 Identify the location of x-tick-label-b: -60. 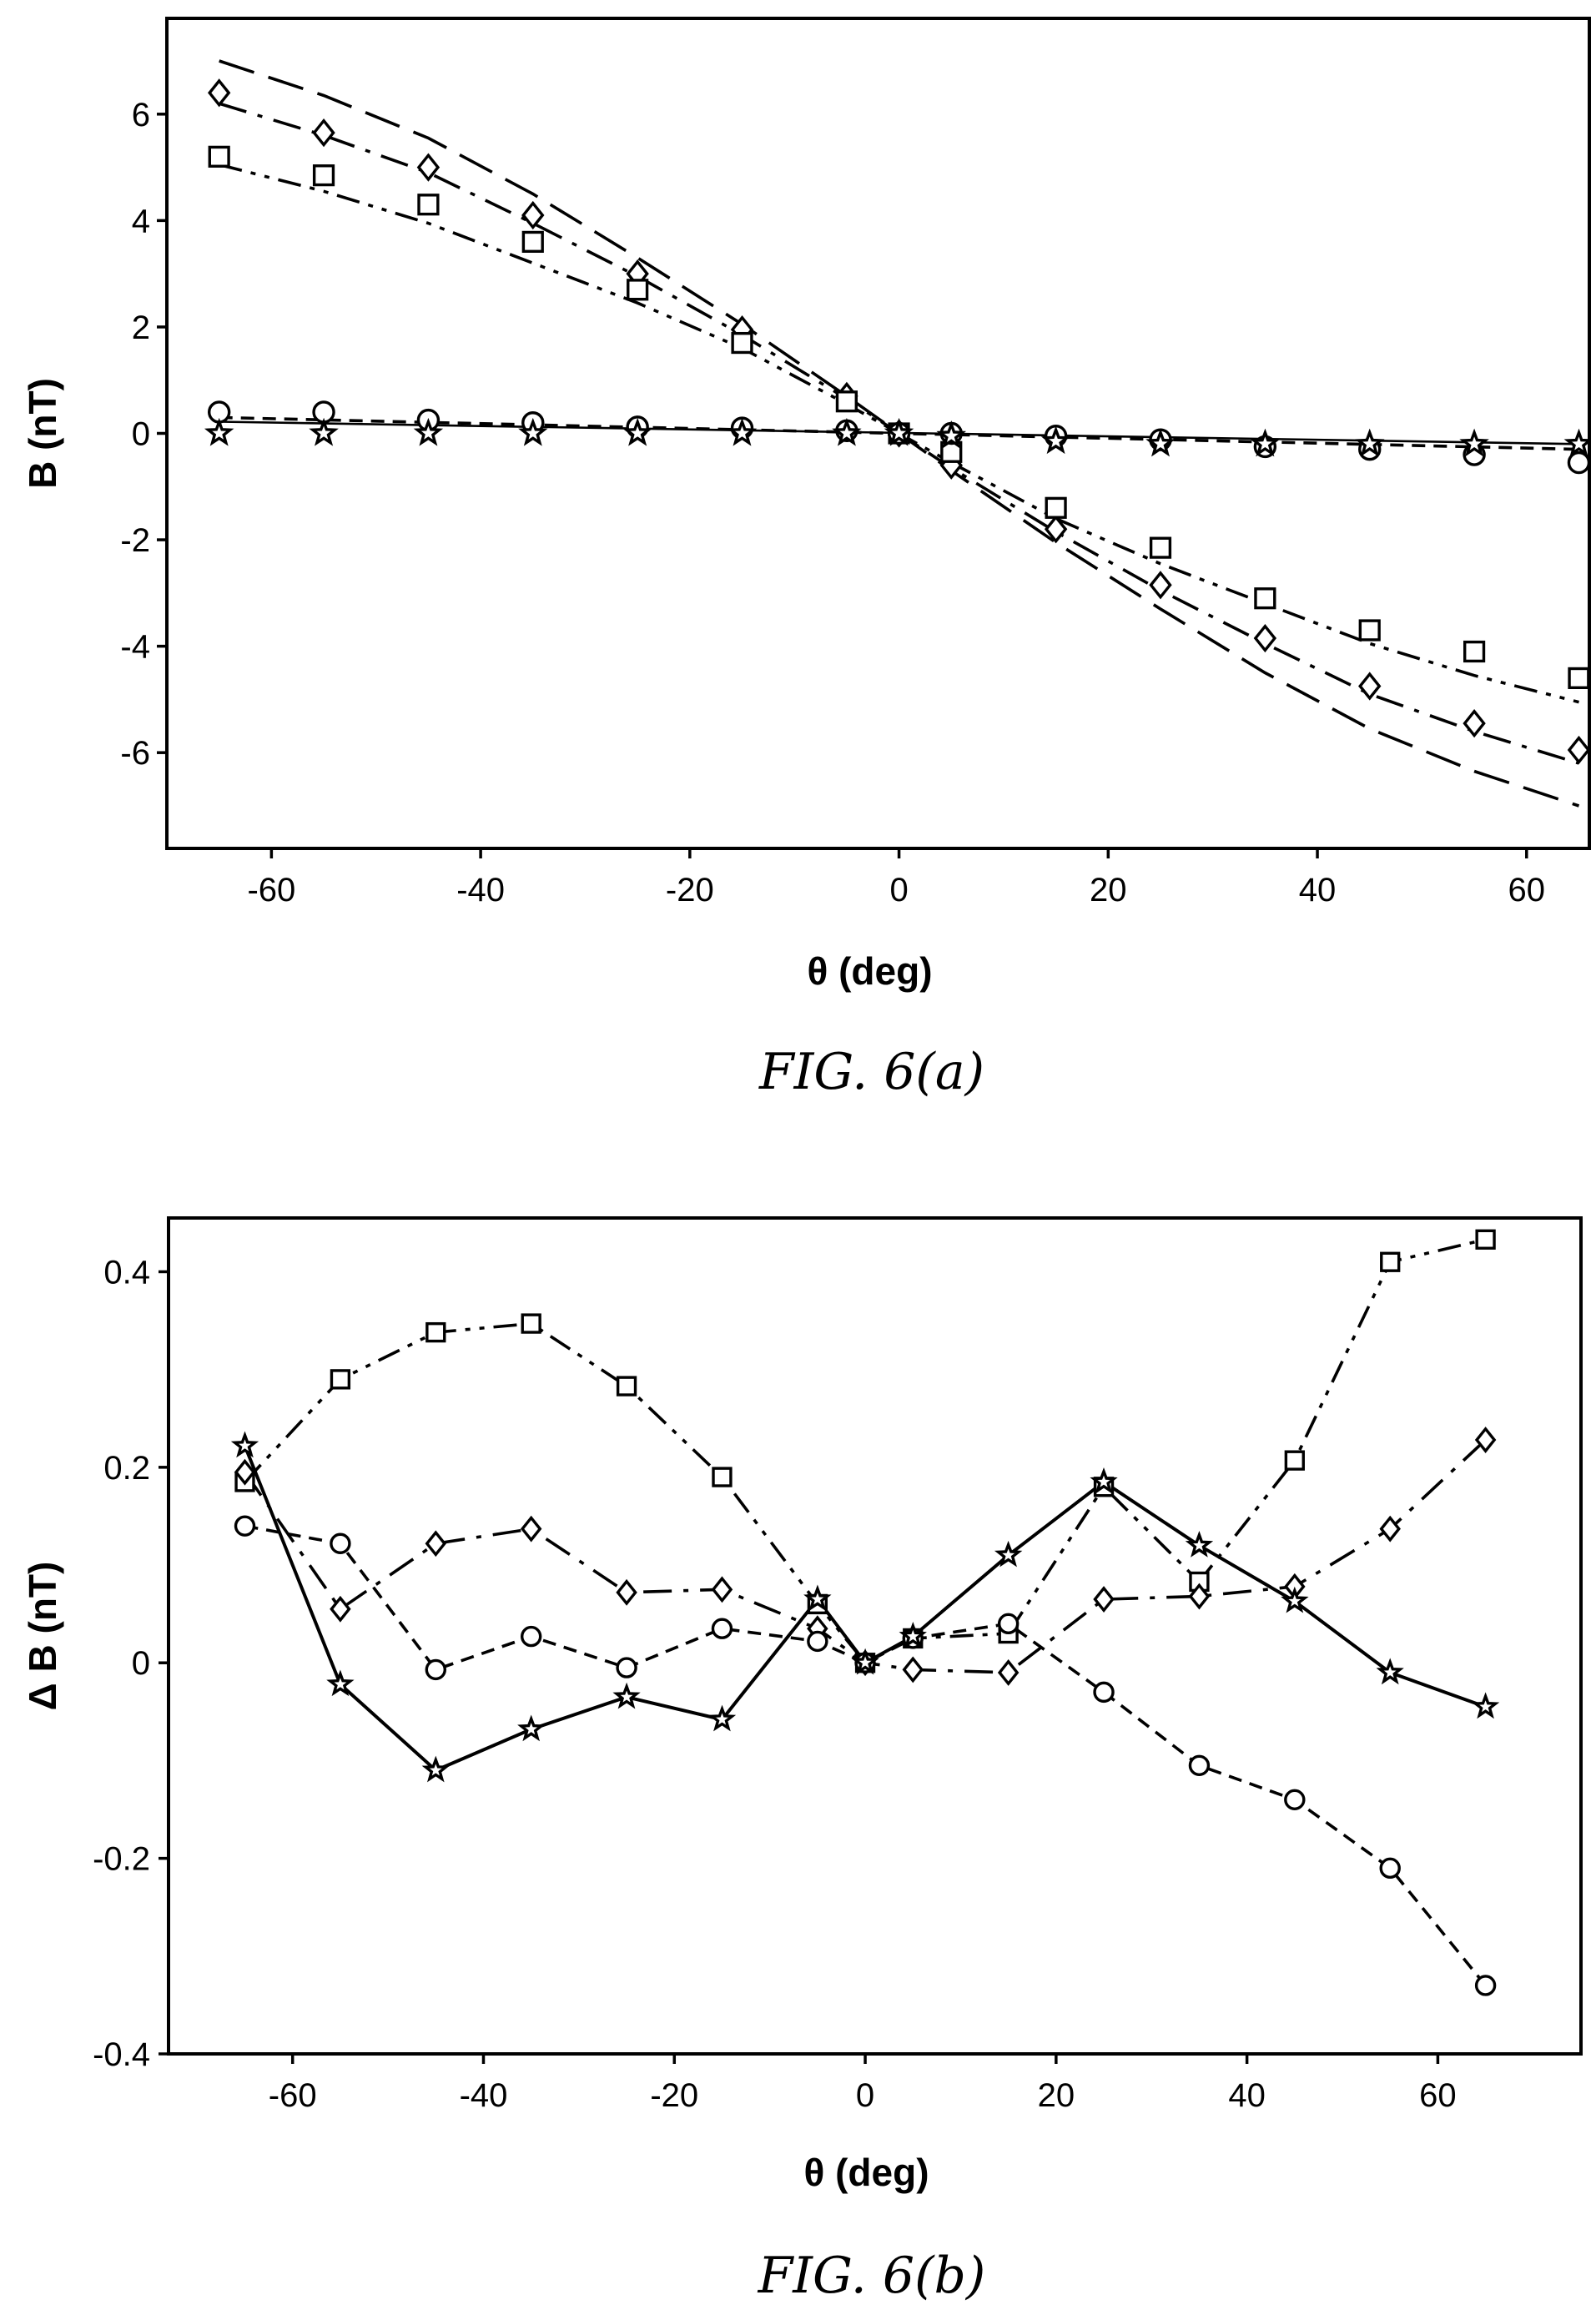
(293, 2096).